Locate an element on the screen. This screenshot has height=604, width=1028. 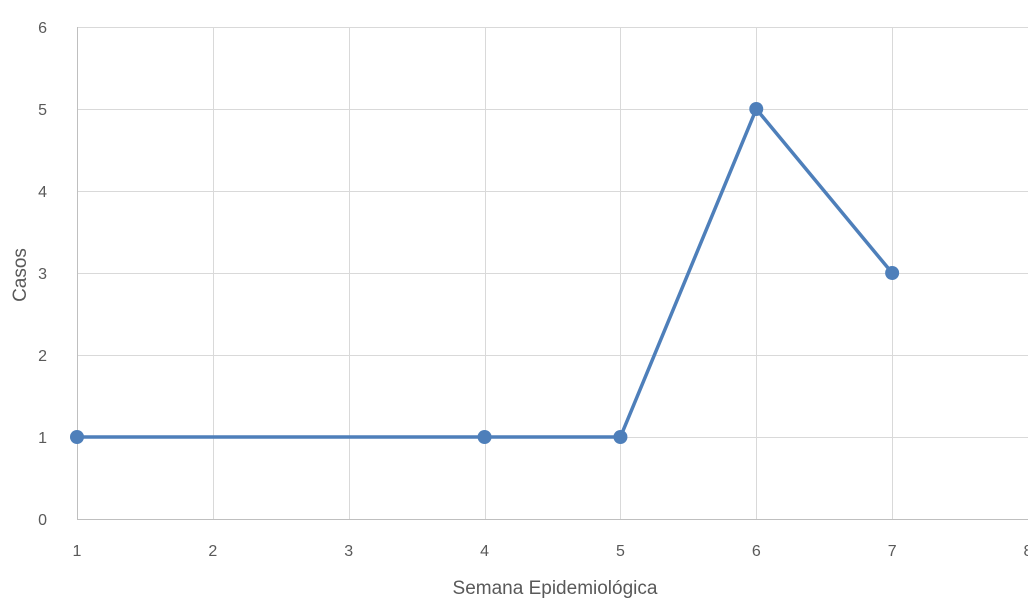
y-tick-label: 5 is located at coordinates (42, 110).